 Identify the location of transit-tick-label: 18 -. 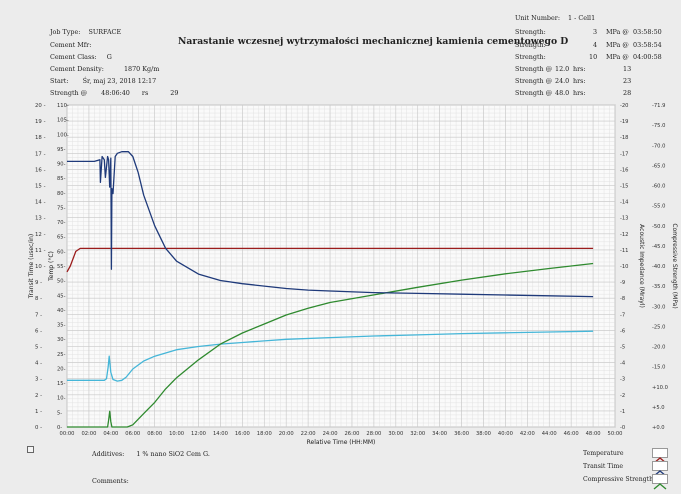
(40, 138).